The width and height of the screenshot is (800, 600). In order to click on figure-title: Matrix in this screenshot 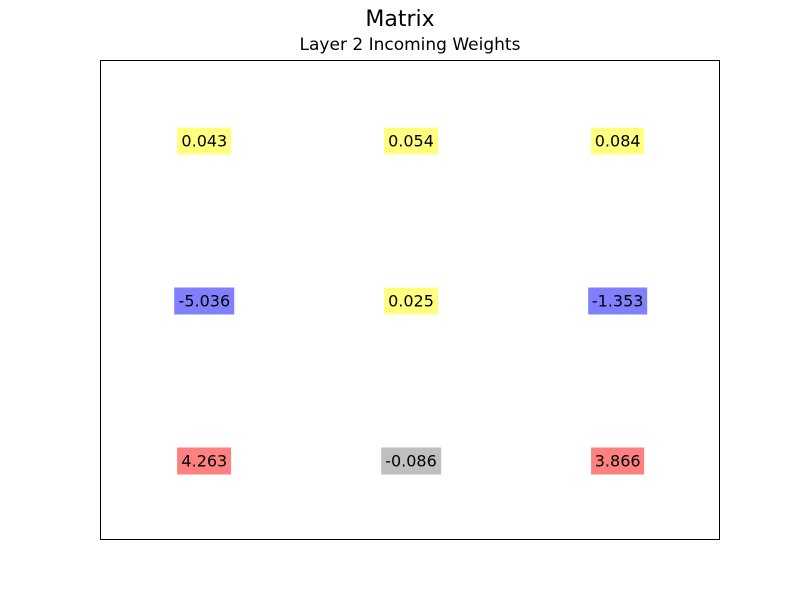, I will do `click(400, 19)`.